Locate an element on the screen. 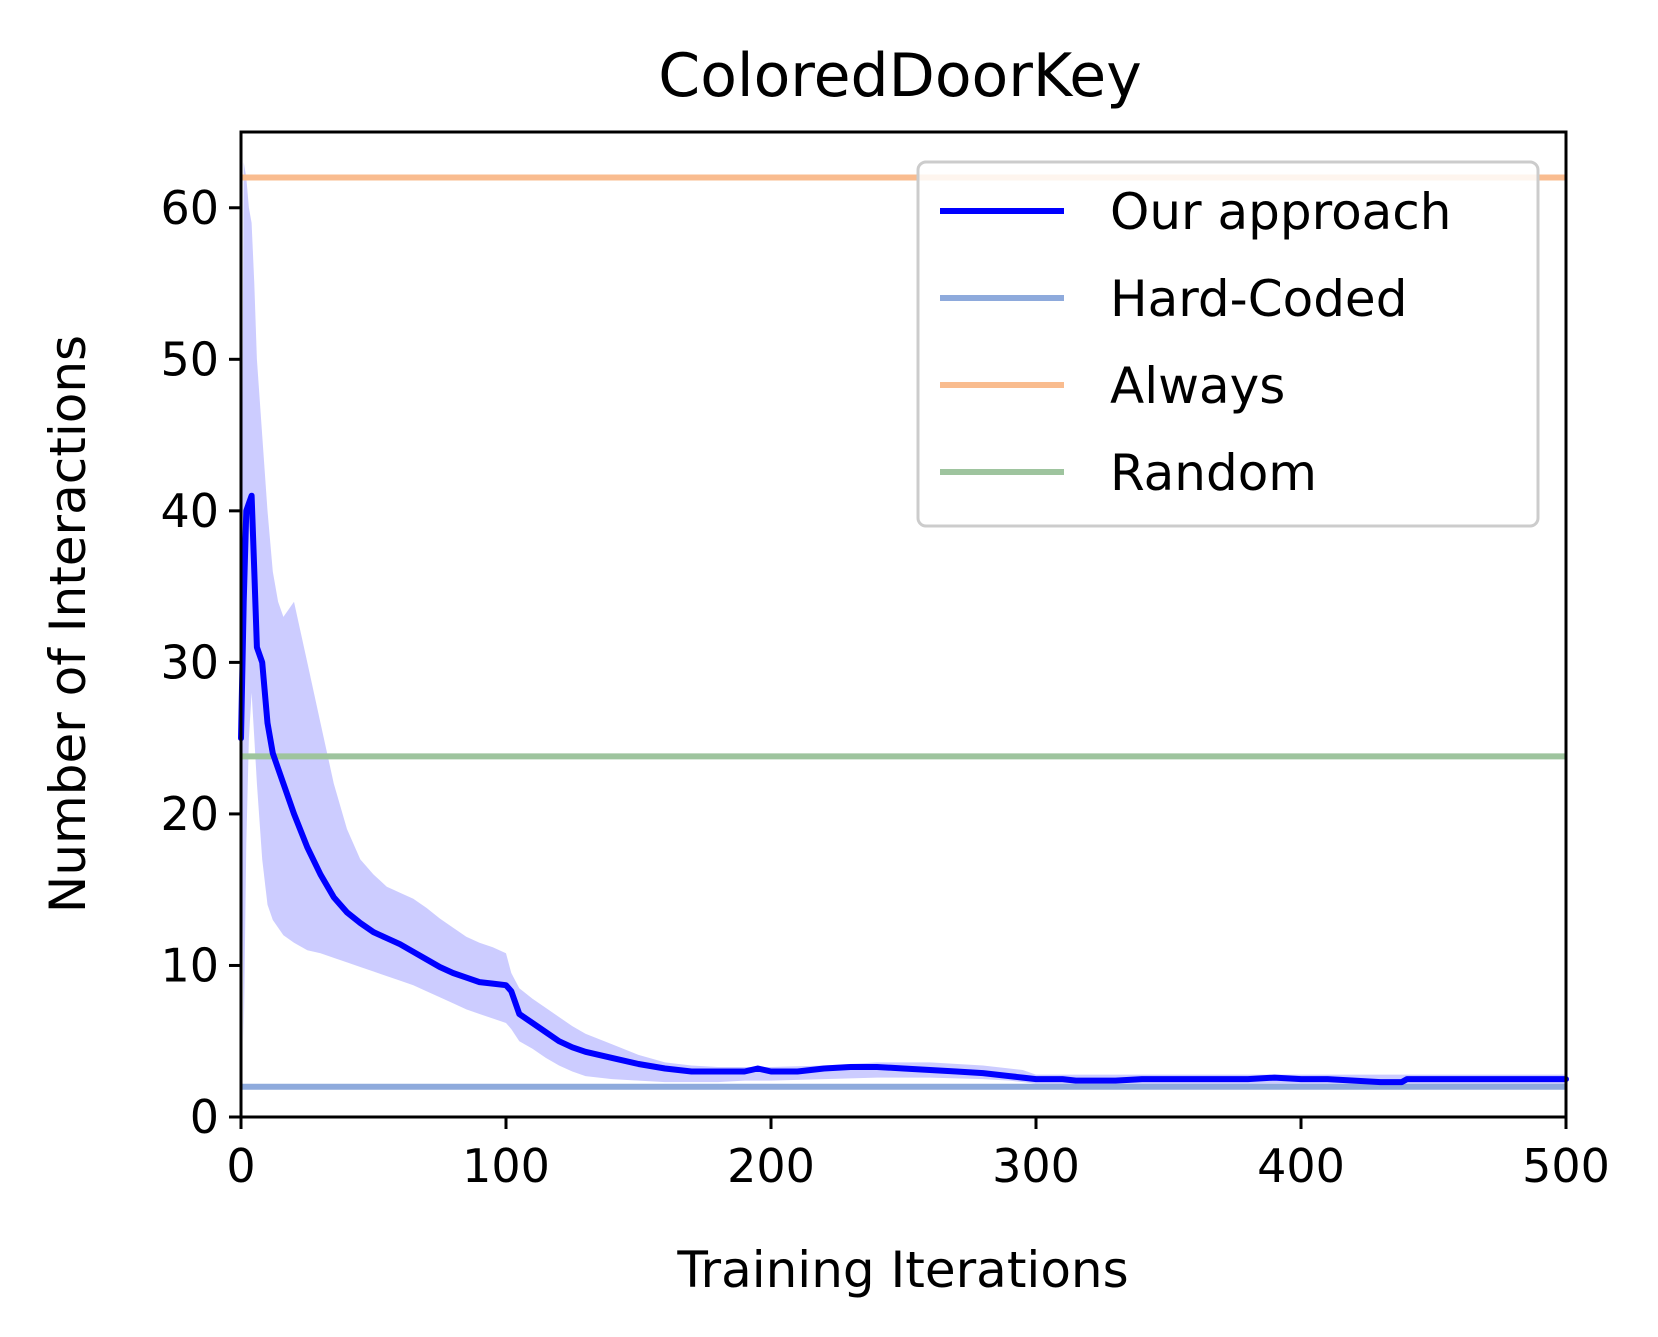 The height and width of the screenshot is (1337, 1658). y-axis: 0 10 20 30 40 50 60 is located at coordinates (200, 662).